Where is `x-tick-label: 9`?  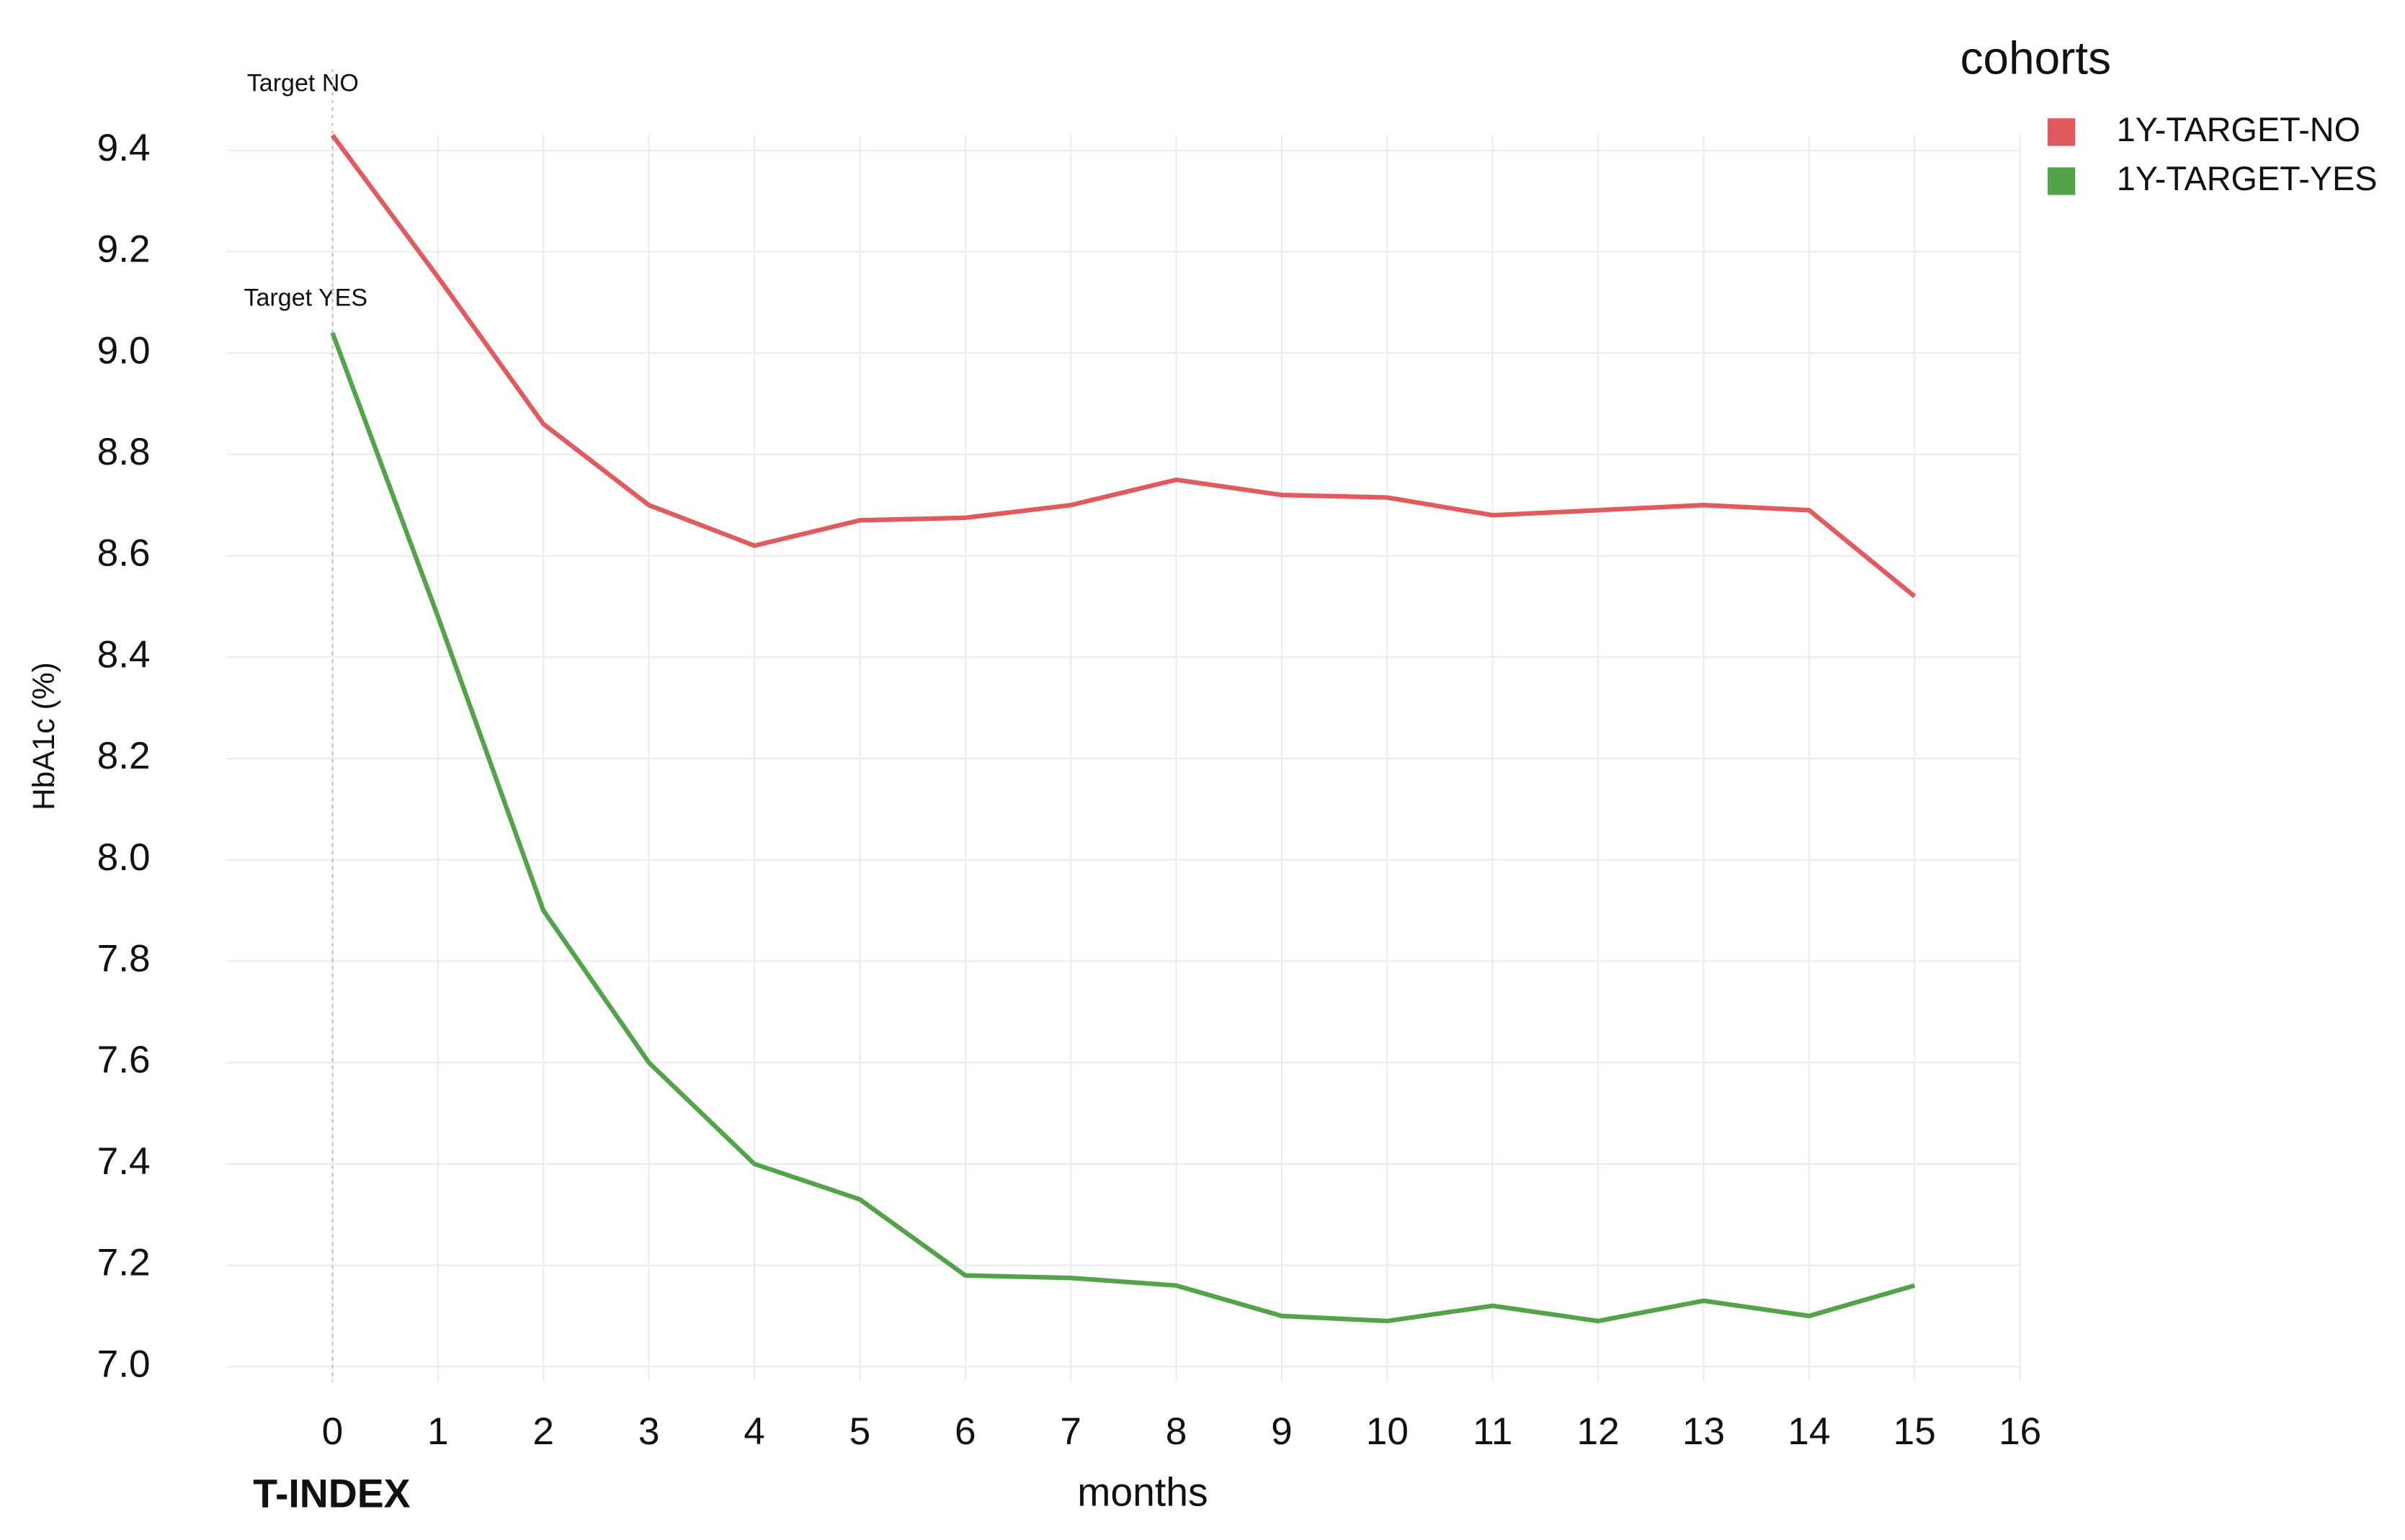 x-tick-label: 9 is located at coordinates (1282, 1431).